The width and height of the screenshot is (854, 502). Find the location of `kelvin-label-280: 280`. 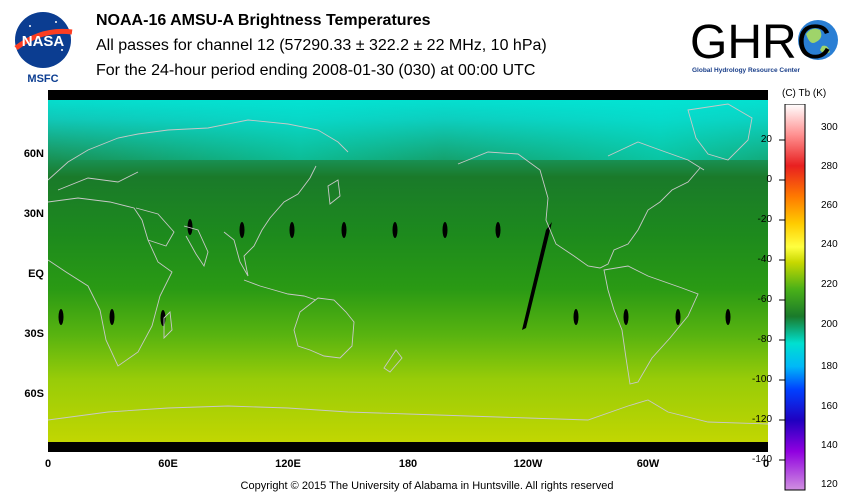

kelvin-label-280: 280 is located at coordinates (829, 166).